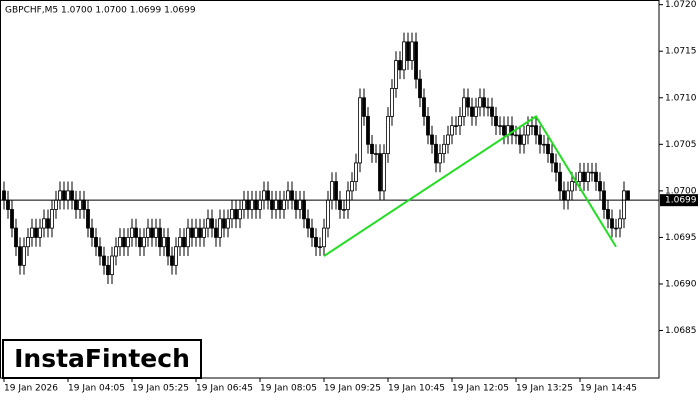  I want to click on x-tick-label: 19 Jan 04:05, so click(96, 389).